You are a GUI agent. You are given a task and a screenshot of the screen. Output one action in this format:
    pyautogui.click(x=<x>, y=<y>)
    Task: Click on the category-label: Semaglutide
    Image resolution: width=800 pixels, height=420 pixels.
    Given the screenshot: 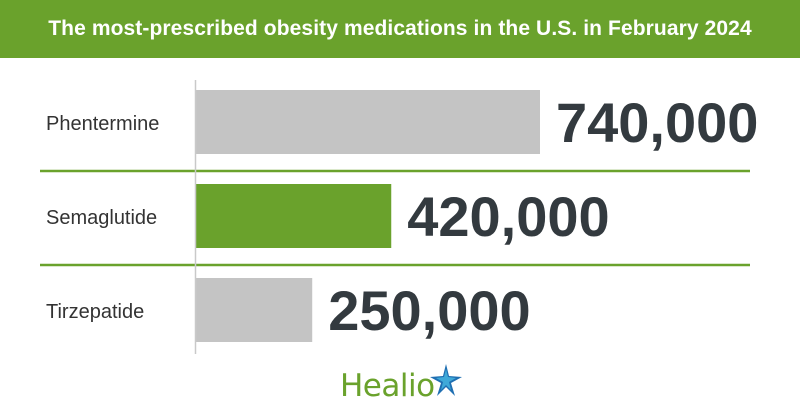 What is the action you would take?
    pyautogui.click(x=101, y=218)
    